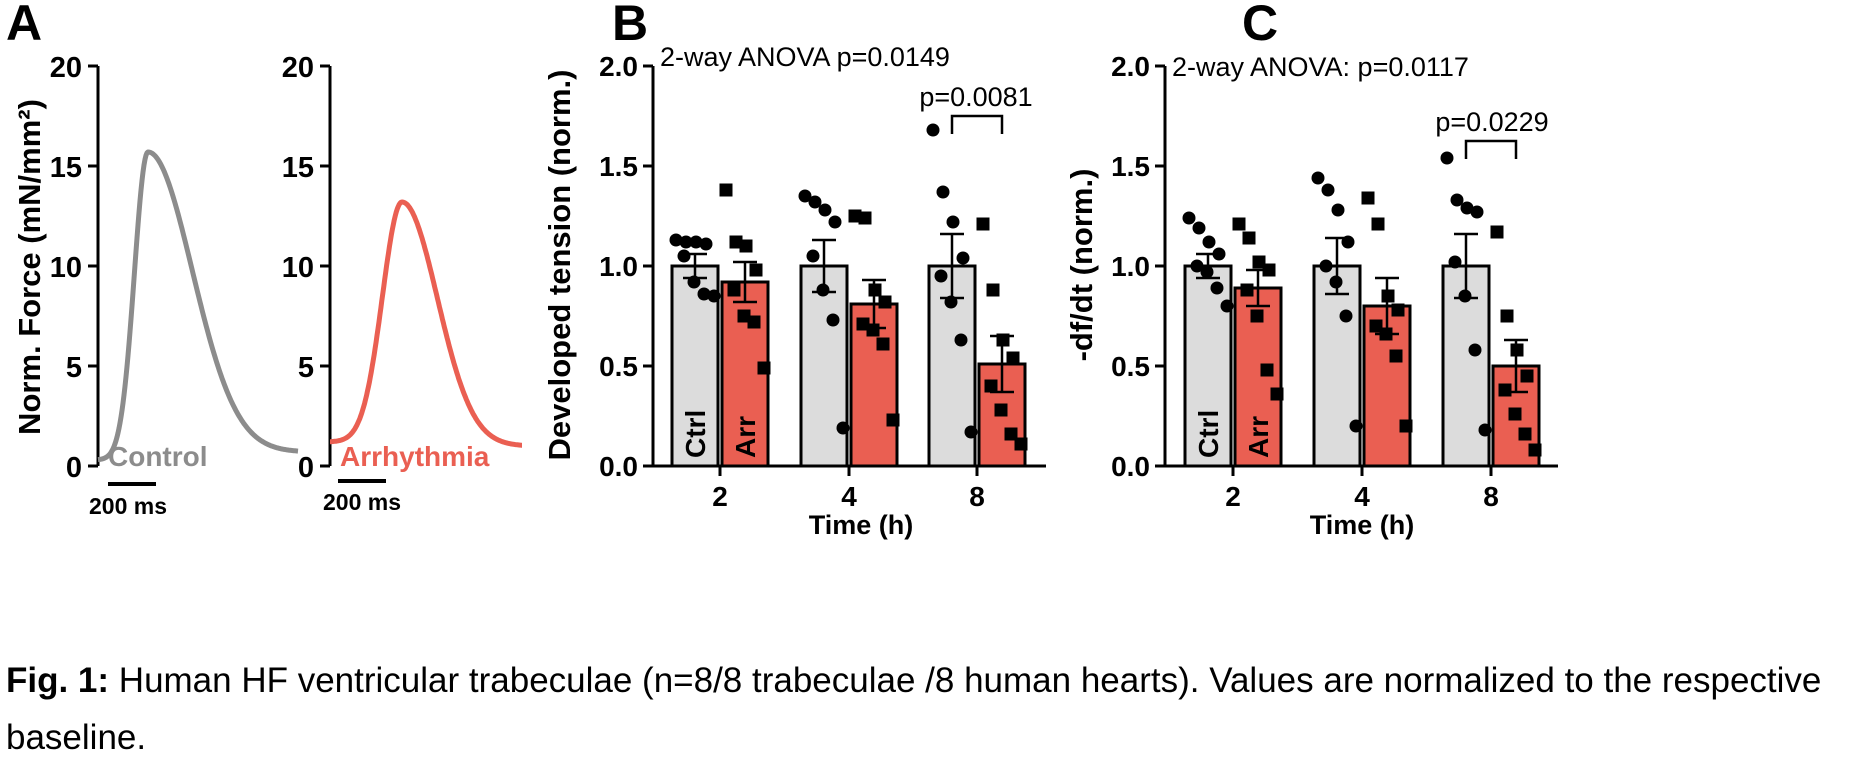  I want to click on y-tick-label: 0.0, so click(618, 466).